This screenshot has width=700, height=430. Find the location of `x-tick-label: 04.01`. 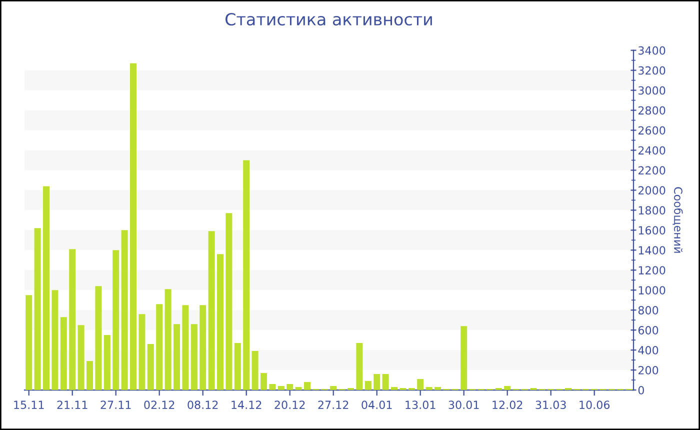

x-tick-label: 04.01 is located at coordinates (377, 405).